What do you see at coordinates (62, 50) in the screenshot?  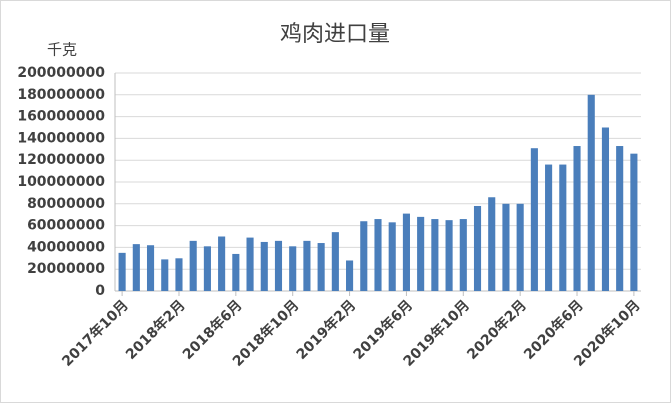 I see `y-axis-label: 千克` at bounding box center [62, 50].